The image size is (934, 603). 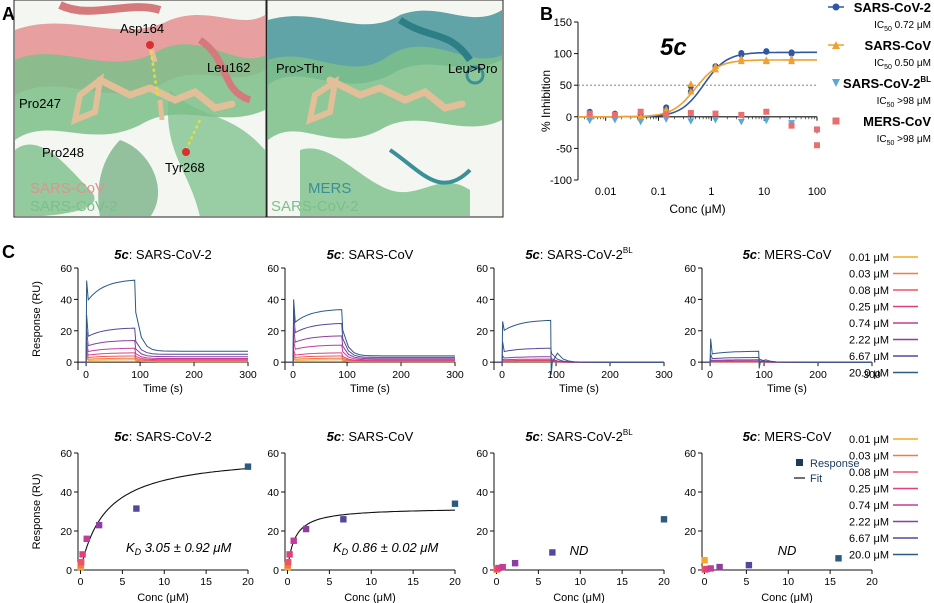 What do you see at coordinates (8, 14) in the screenshot?
I see `panel-label-a: A` at bounding box center [8, 14].